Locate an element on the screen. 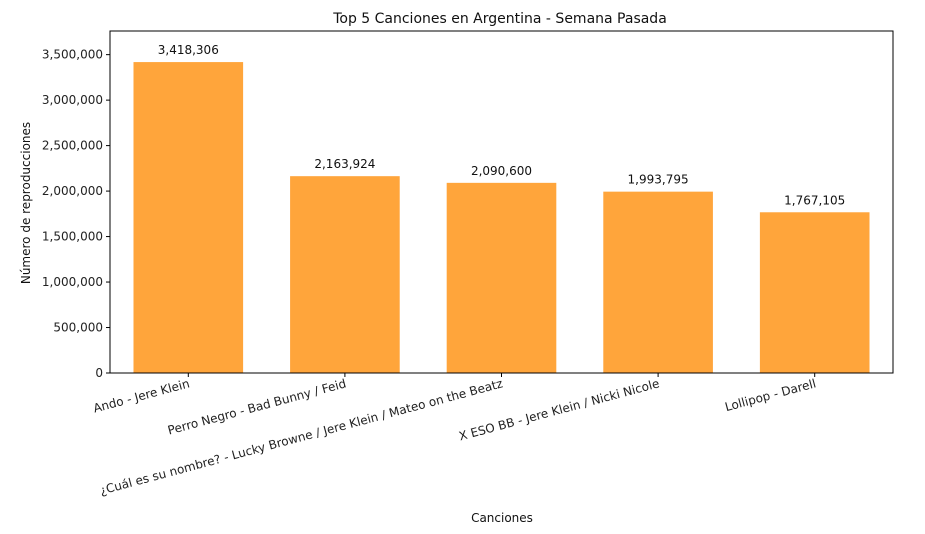 The width and height of the screenshot is (925, 534). y-axis-label: Número de reproducciones is located at coordinates (26, 203).